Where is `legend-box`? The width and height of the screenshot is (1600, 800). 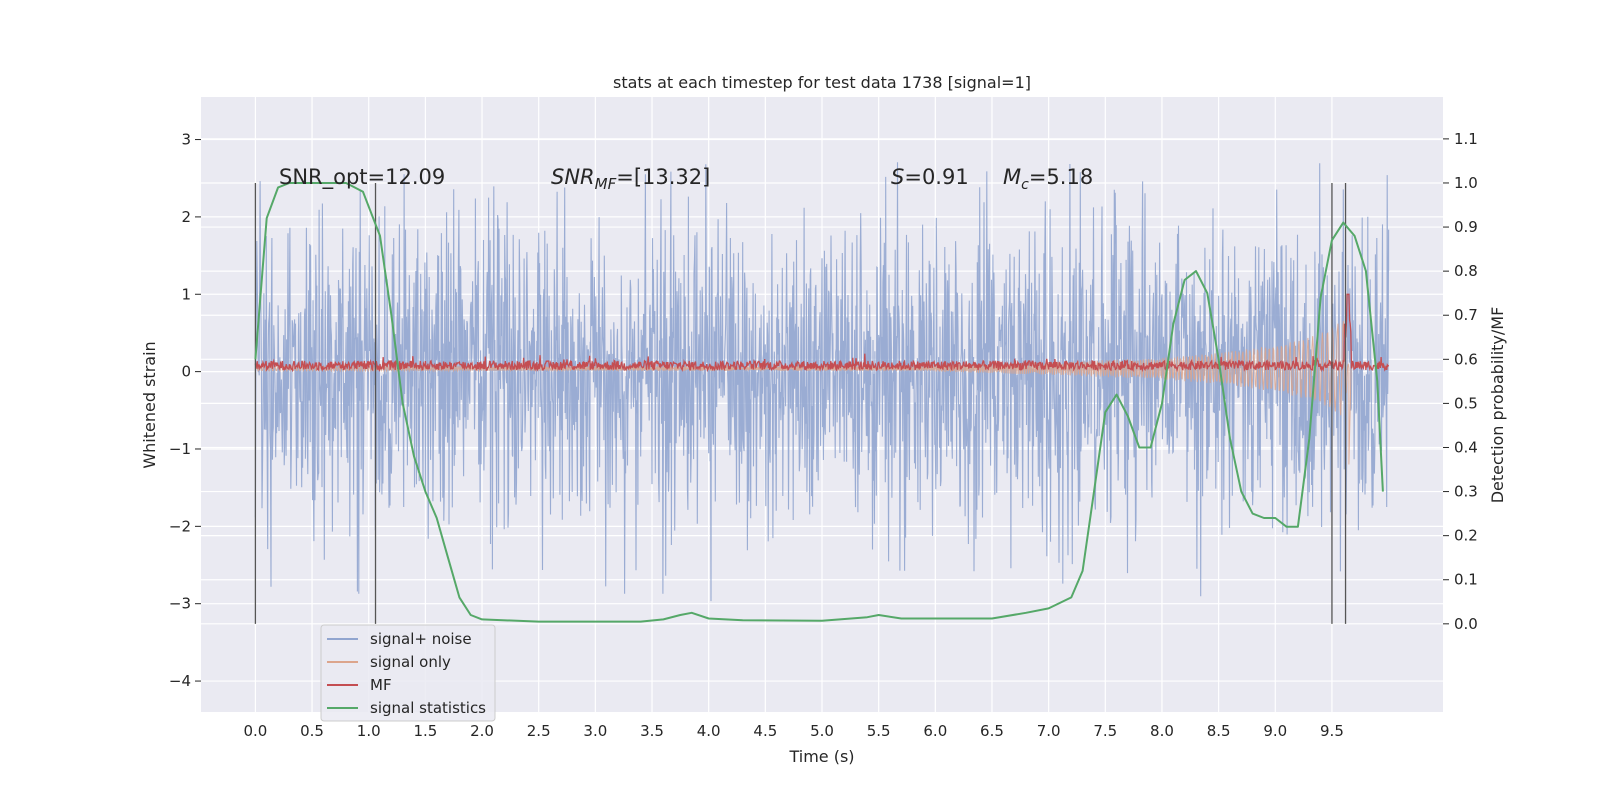 legend-box is located at coordinates (408, 673).